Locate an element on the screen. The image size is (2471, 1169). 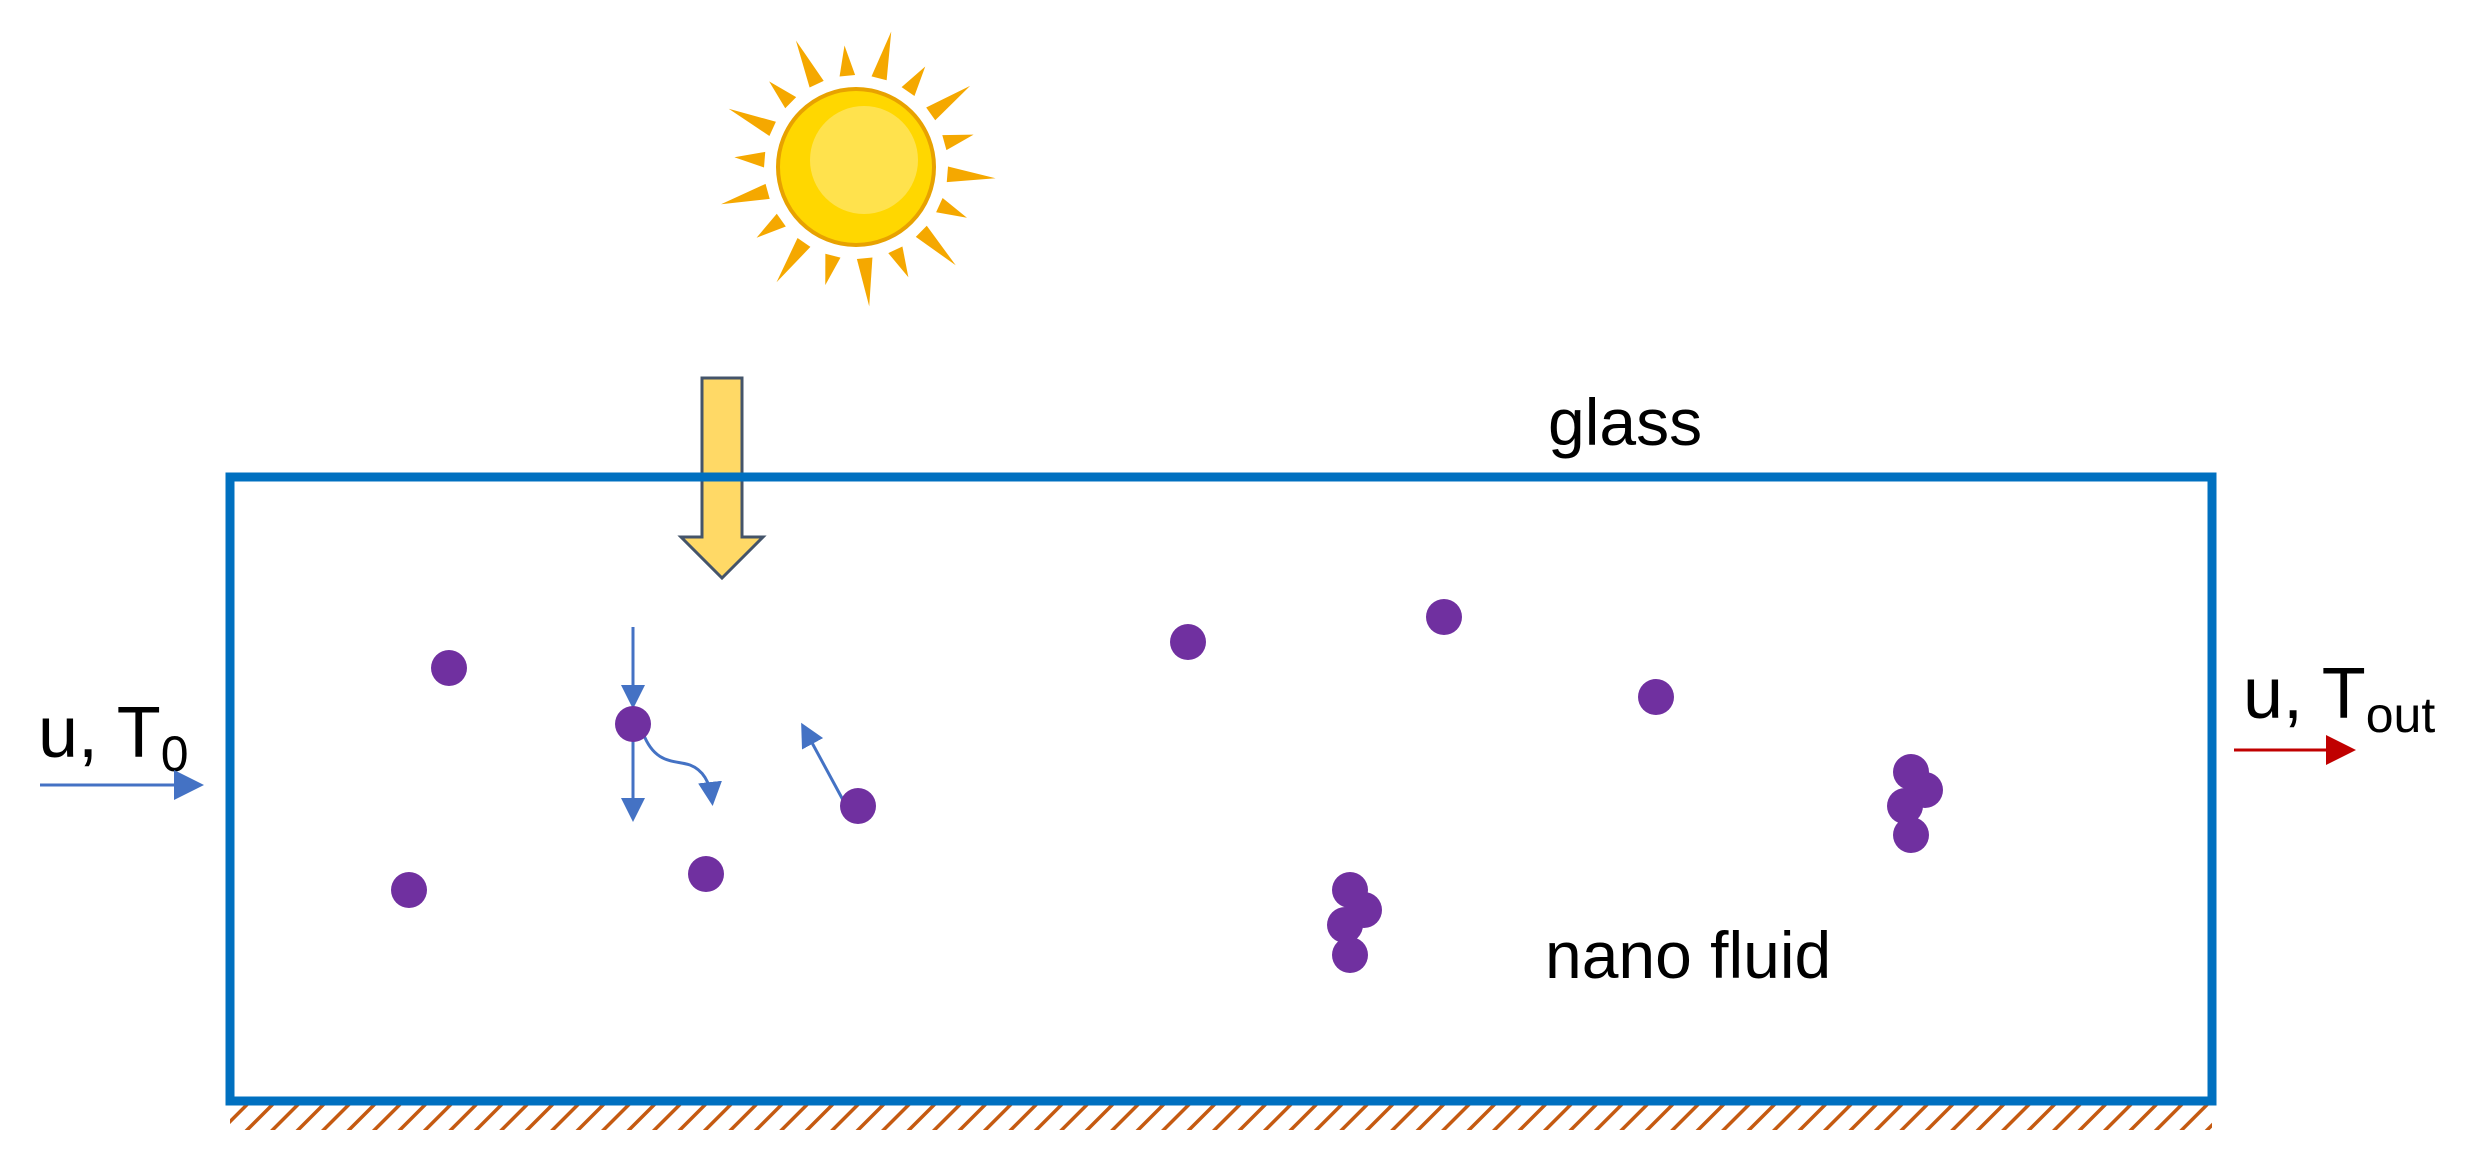
sun-icon is located at coordinates (858, 169).